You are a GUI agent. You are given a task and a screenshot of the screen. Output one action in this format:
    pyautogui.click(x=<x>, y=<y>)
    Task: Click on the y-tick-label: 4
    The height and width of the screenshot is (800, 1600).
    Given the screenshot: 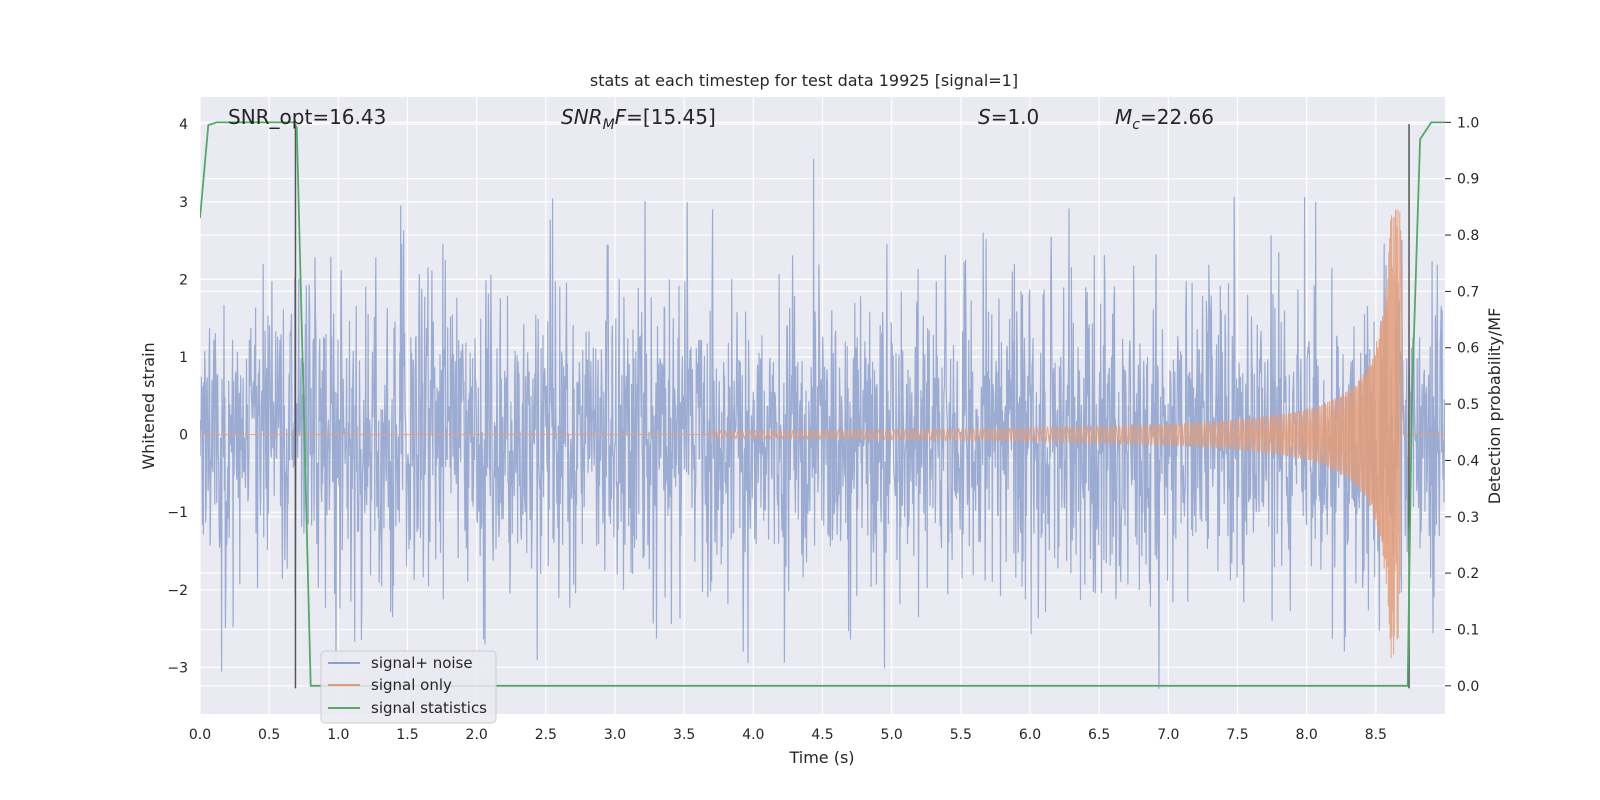 What is the action you would take?
    pyautogui.click(x=183, y=125)
    